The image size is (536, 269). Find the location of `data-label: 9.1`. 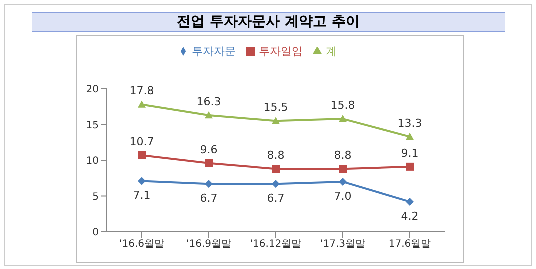

data-label: 9.1 is located at coordinates (410, 153).